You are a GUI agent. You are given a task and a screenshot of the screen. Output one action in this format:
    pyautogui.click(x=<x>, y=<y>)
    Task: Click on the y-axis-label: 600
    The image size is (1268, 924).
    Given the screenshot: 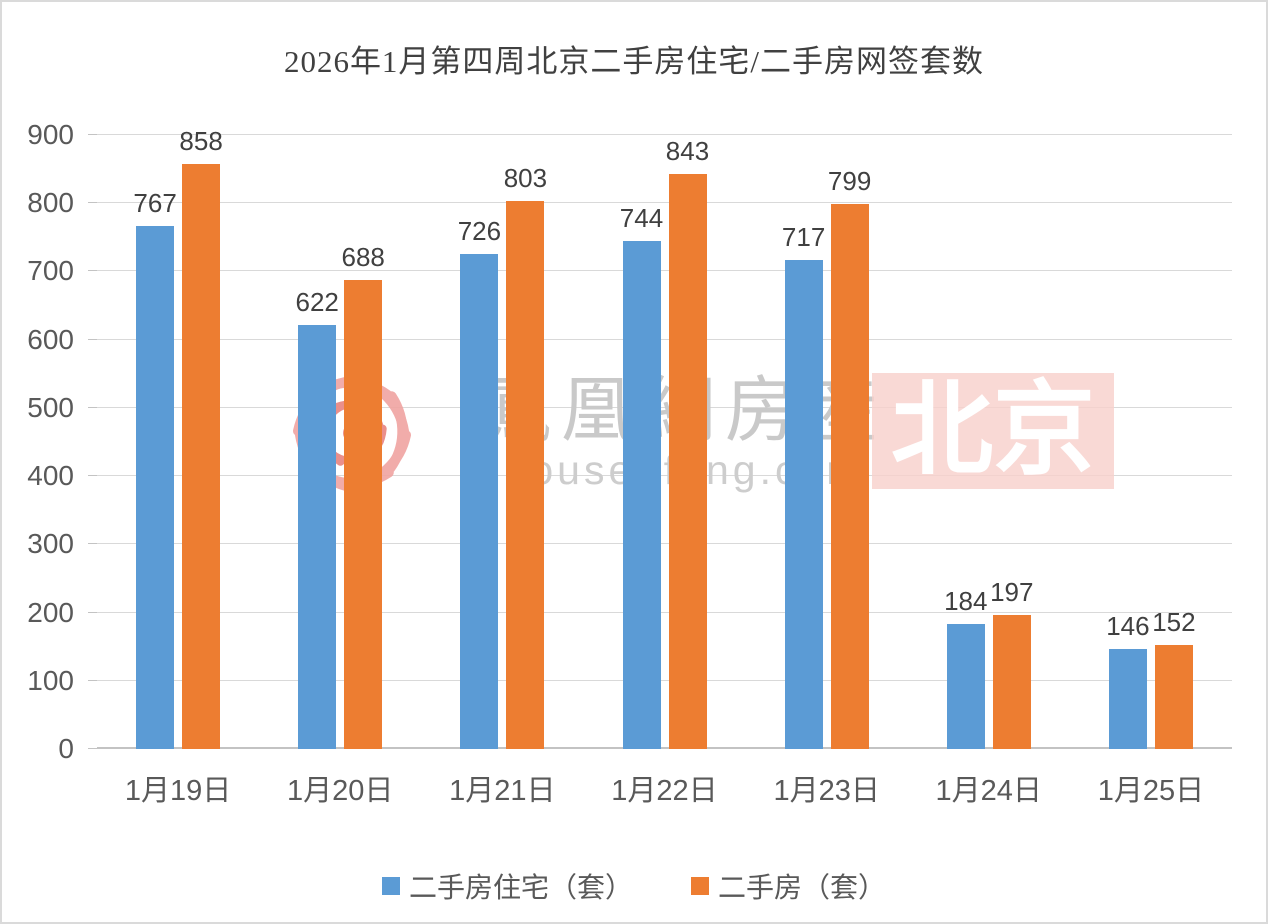 What is the action you would take?
    pyautogui.click(x=50, y=339)
    